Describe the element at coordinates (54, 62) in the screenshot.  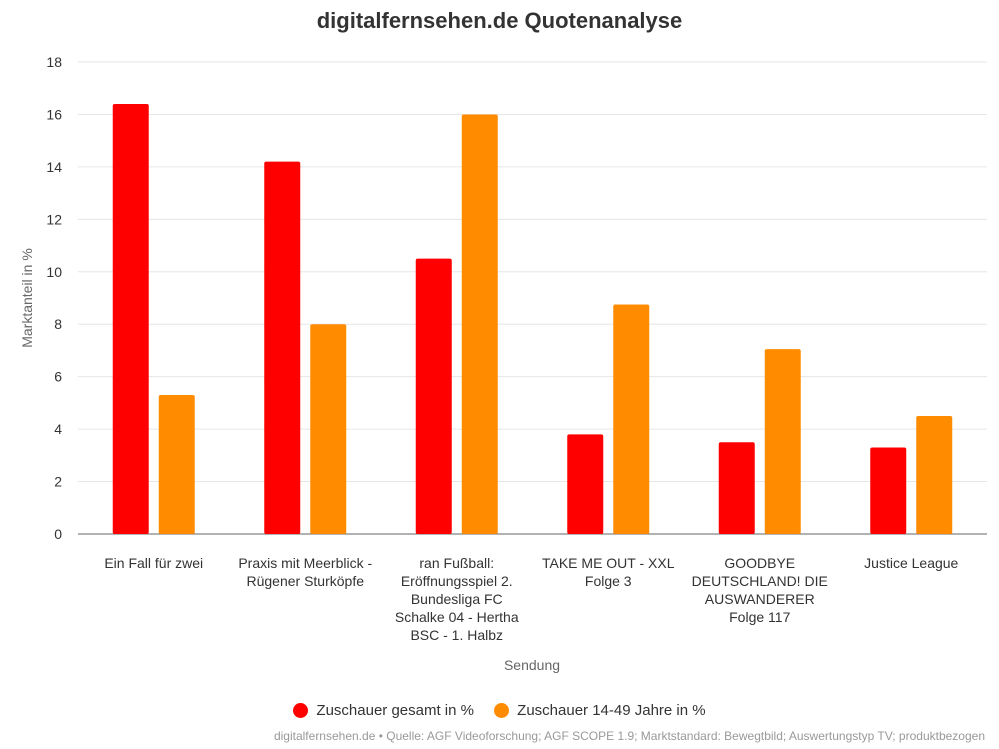
I see `y-tick-label: 18` at that location.